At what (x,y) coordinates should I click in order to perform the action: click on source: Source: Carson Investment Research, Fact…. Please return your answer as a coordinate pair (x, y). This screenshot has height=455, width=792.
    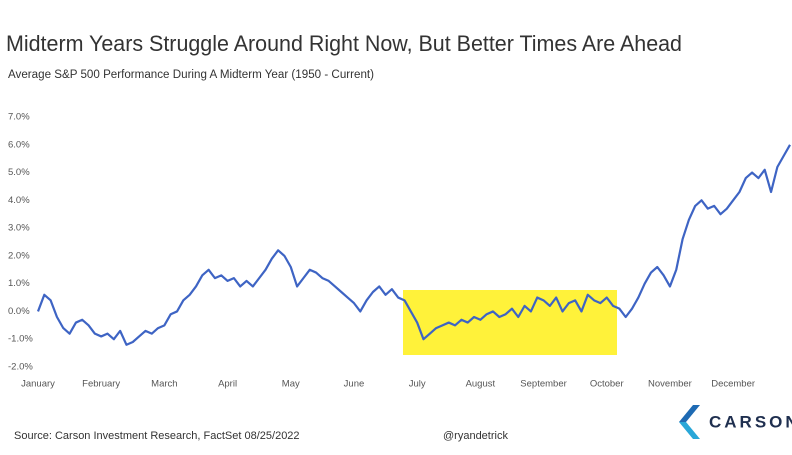
    Looking at the image, I should click on (157, 436).